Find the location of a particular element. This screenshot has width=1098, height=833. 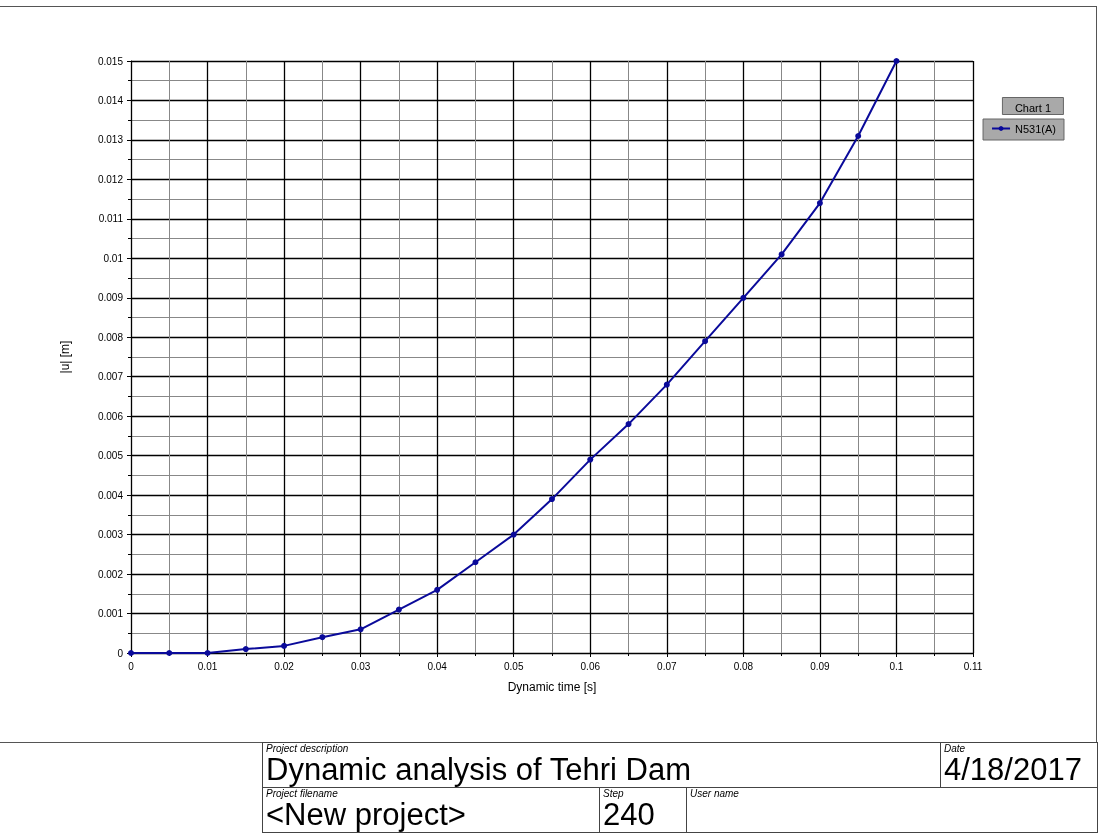

legend-title: Chart 1 is located at coordinates (1033, 107).